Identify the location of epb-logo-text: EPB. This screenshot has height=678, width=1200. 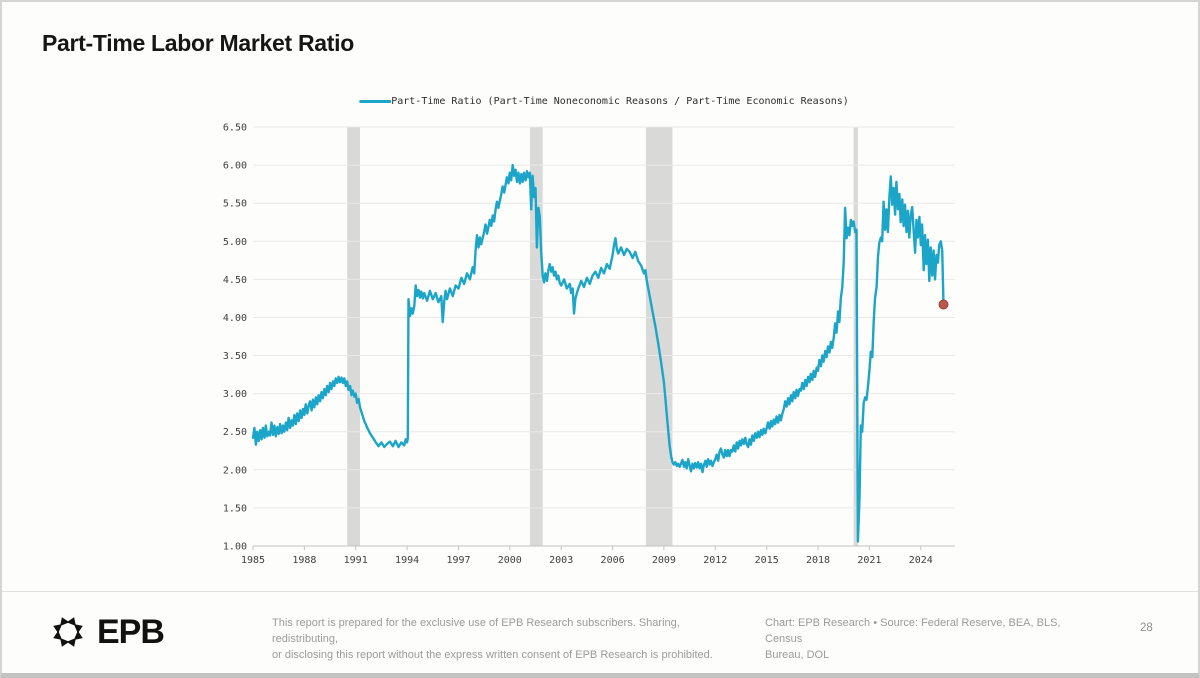
(131, 631).